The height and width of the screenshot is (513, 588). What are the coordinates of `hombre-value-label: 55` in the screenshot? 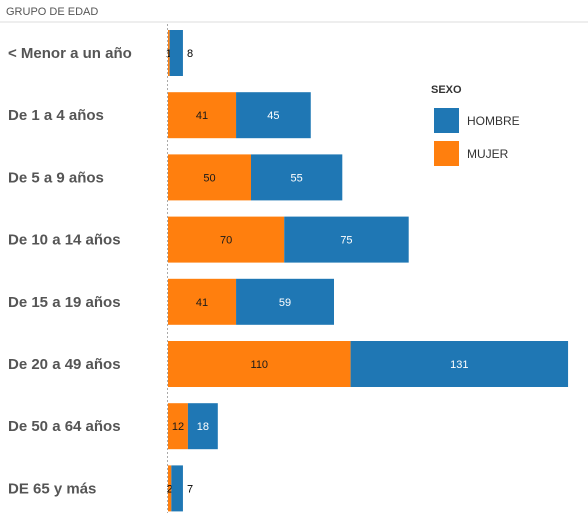 It's located at (297, 178).